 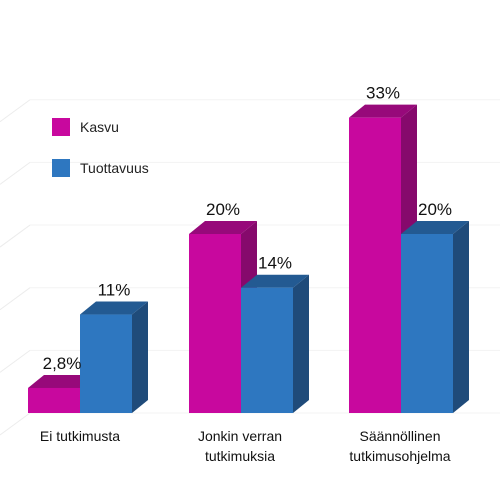 I want to click on value-label-tuottavuus-3: 20%, so click(x=435, y=209).